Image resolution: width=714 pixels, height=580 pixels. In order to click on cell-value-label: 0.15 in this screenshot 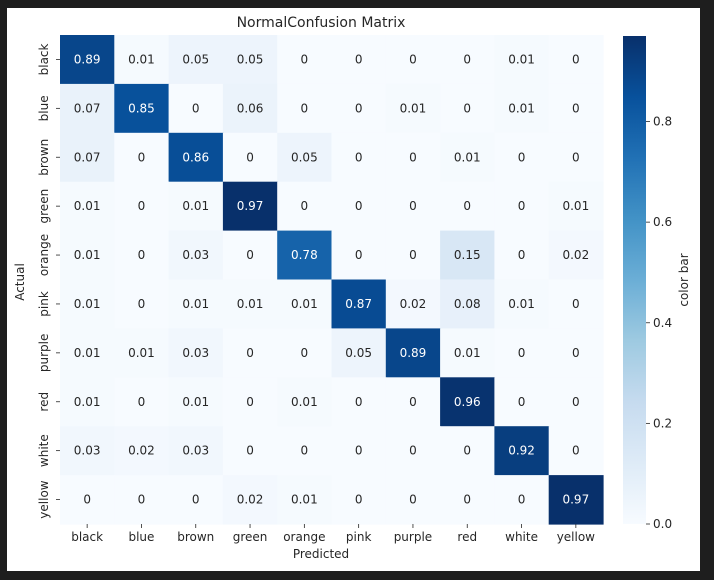, I will do `click(467, 255)`.